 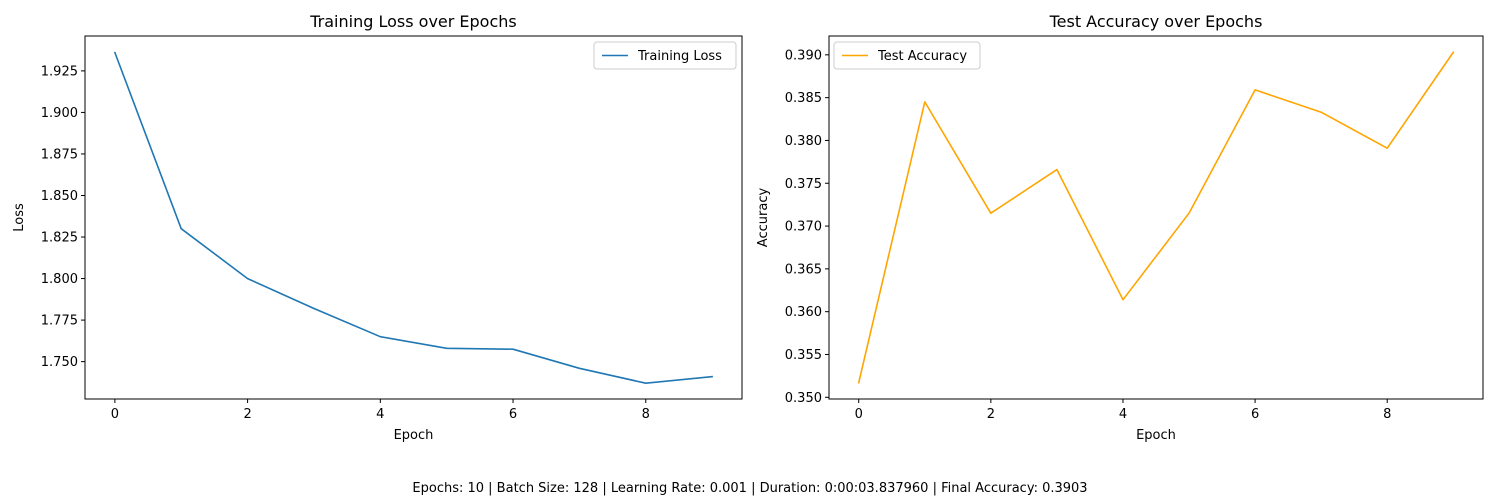 What do you see at coordinates (59, 196) in the screenshot?
I see `loss-y-tick-label: 1.850` at bounding box center [59, 196].